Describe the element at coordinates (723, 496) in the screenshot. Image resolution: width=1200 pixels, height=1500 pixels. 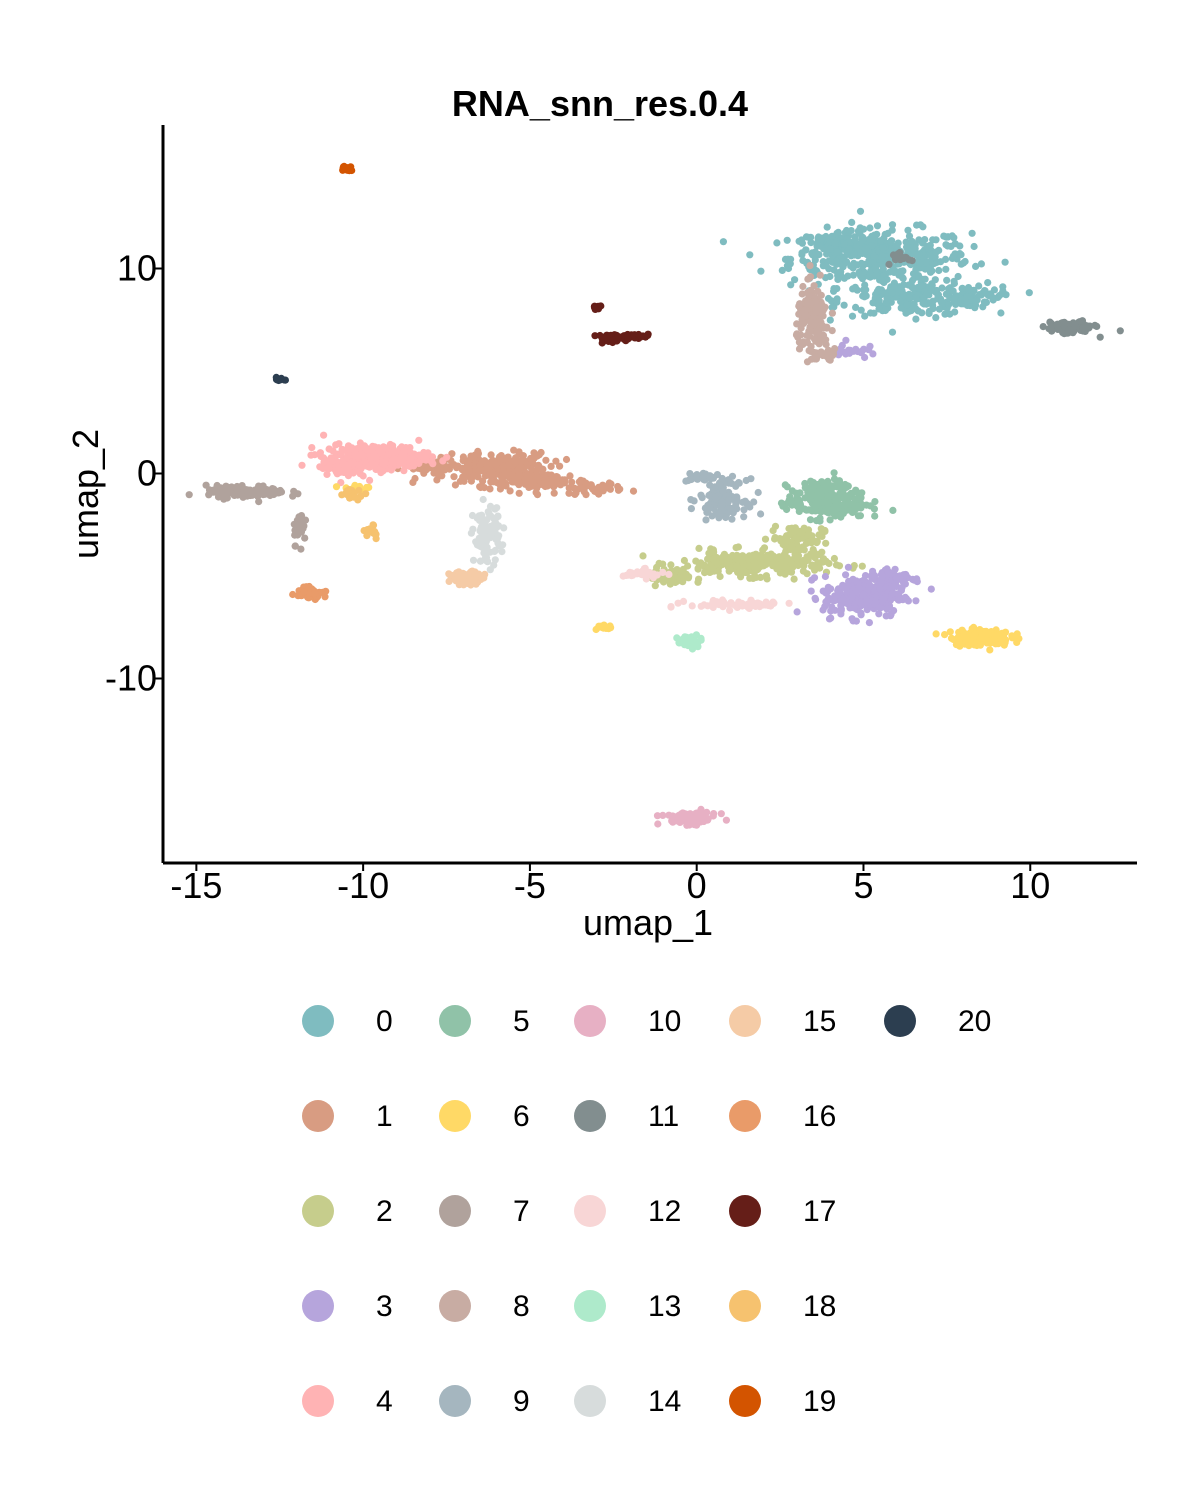
I see `cluster-9-points` at that location.